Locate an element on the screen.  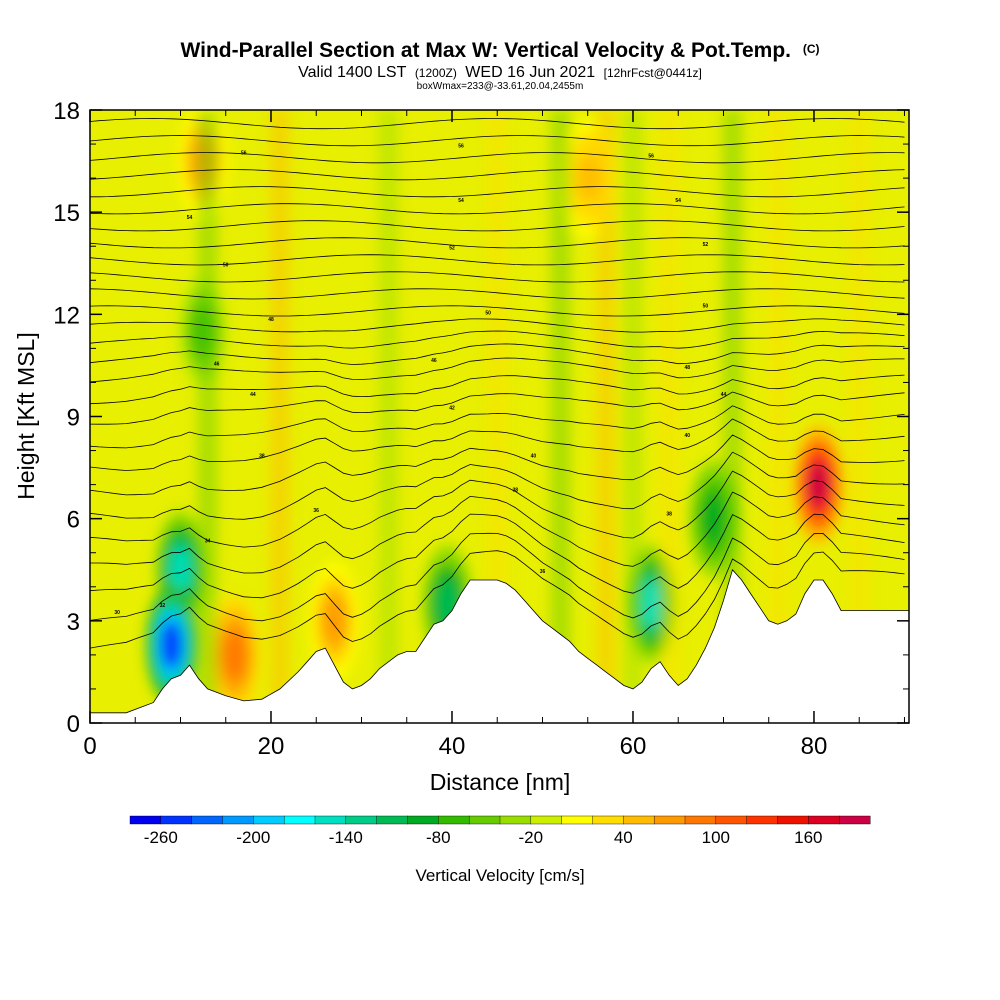
colorbar-tick-label: 40 is located at coordinates (623, 837).